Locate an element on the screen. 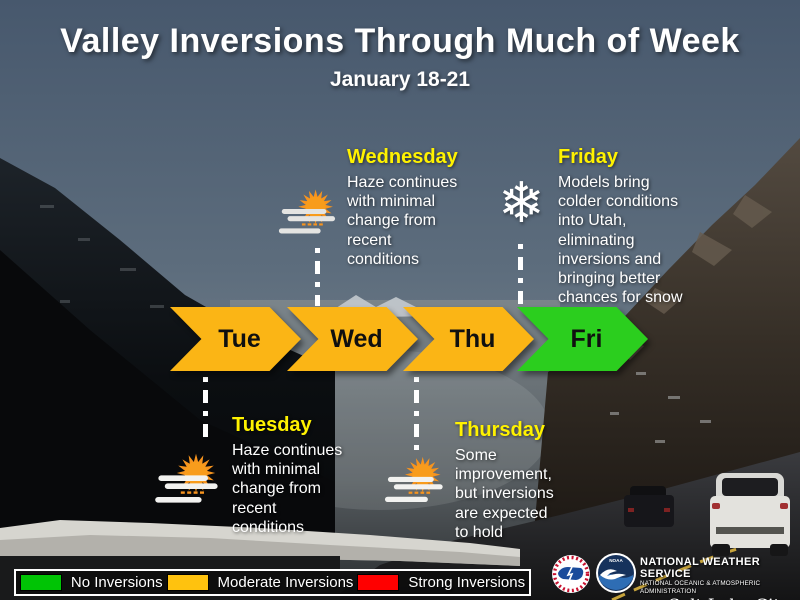 The image size is (800, 600). legend-swatch-orange is located at coordinates (187, 582).